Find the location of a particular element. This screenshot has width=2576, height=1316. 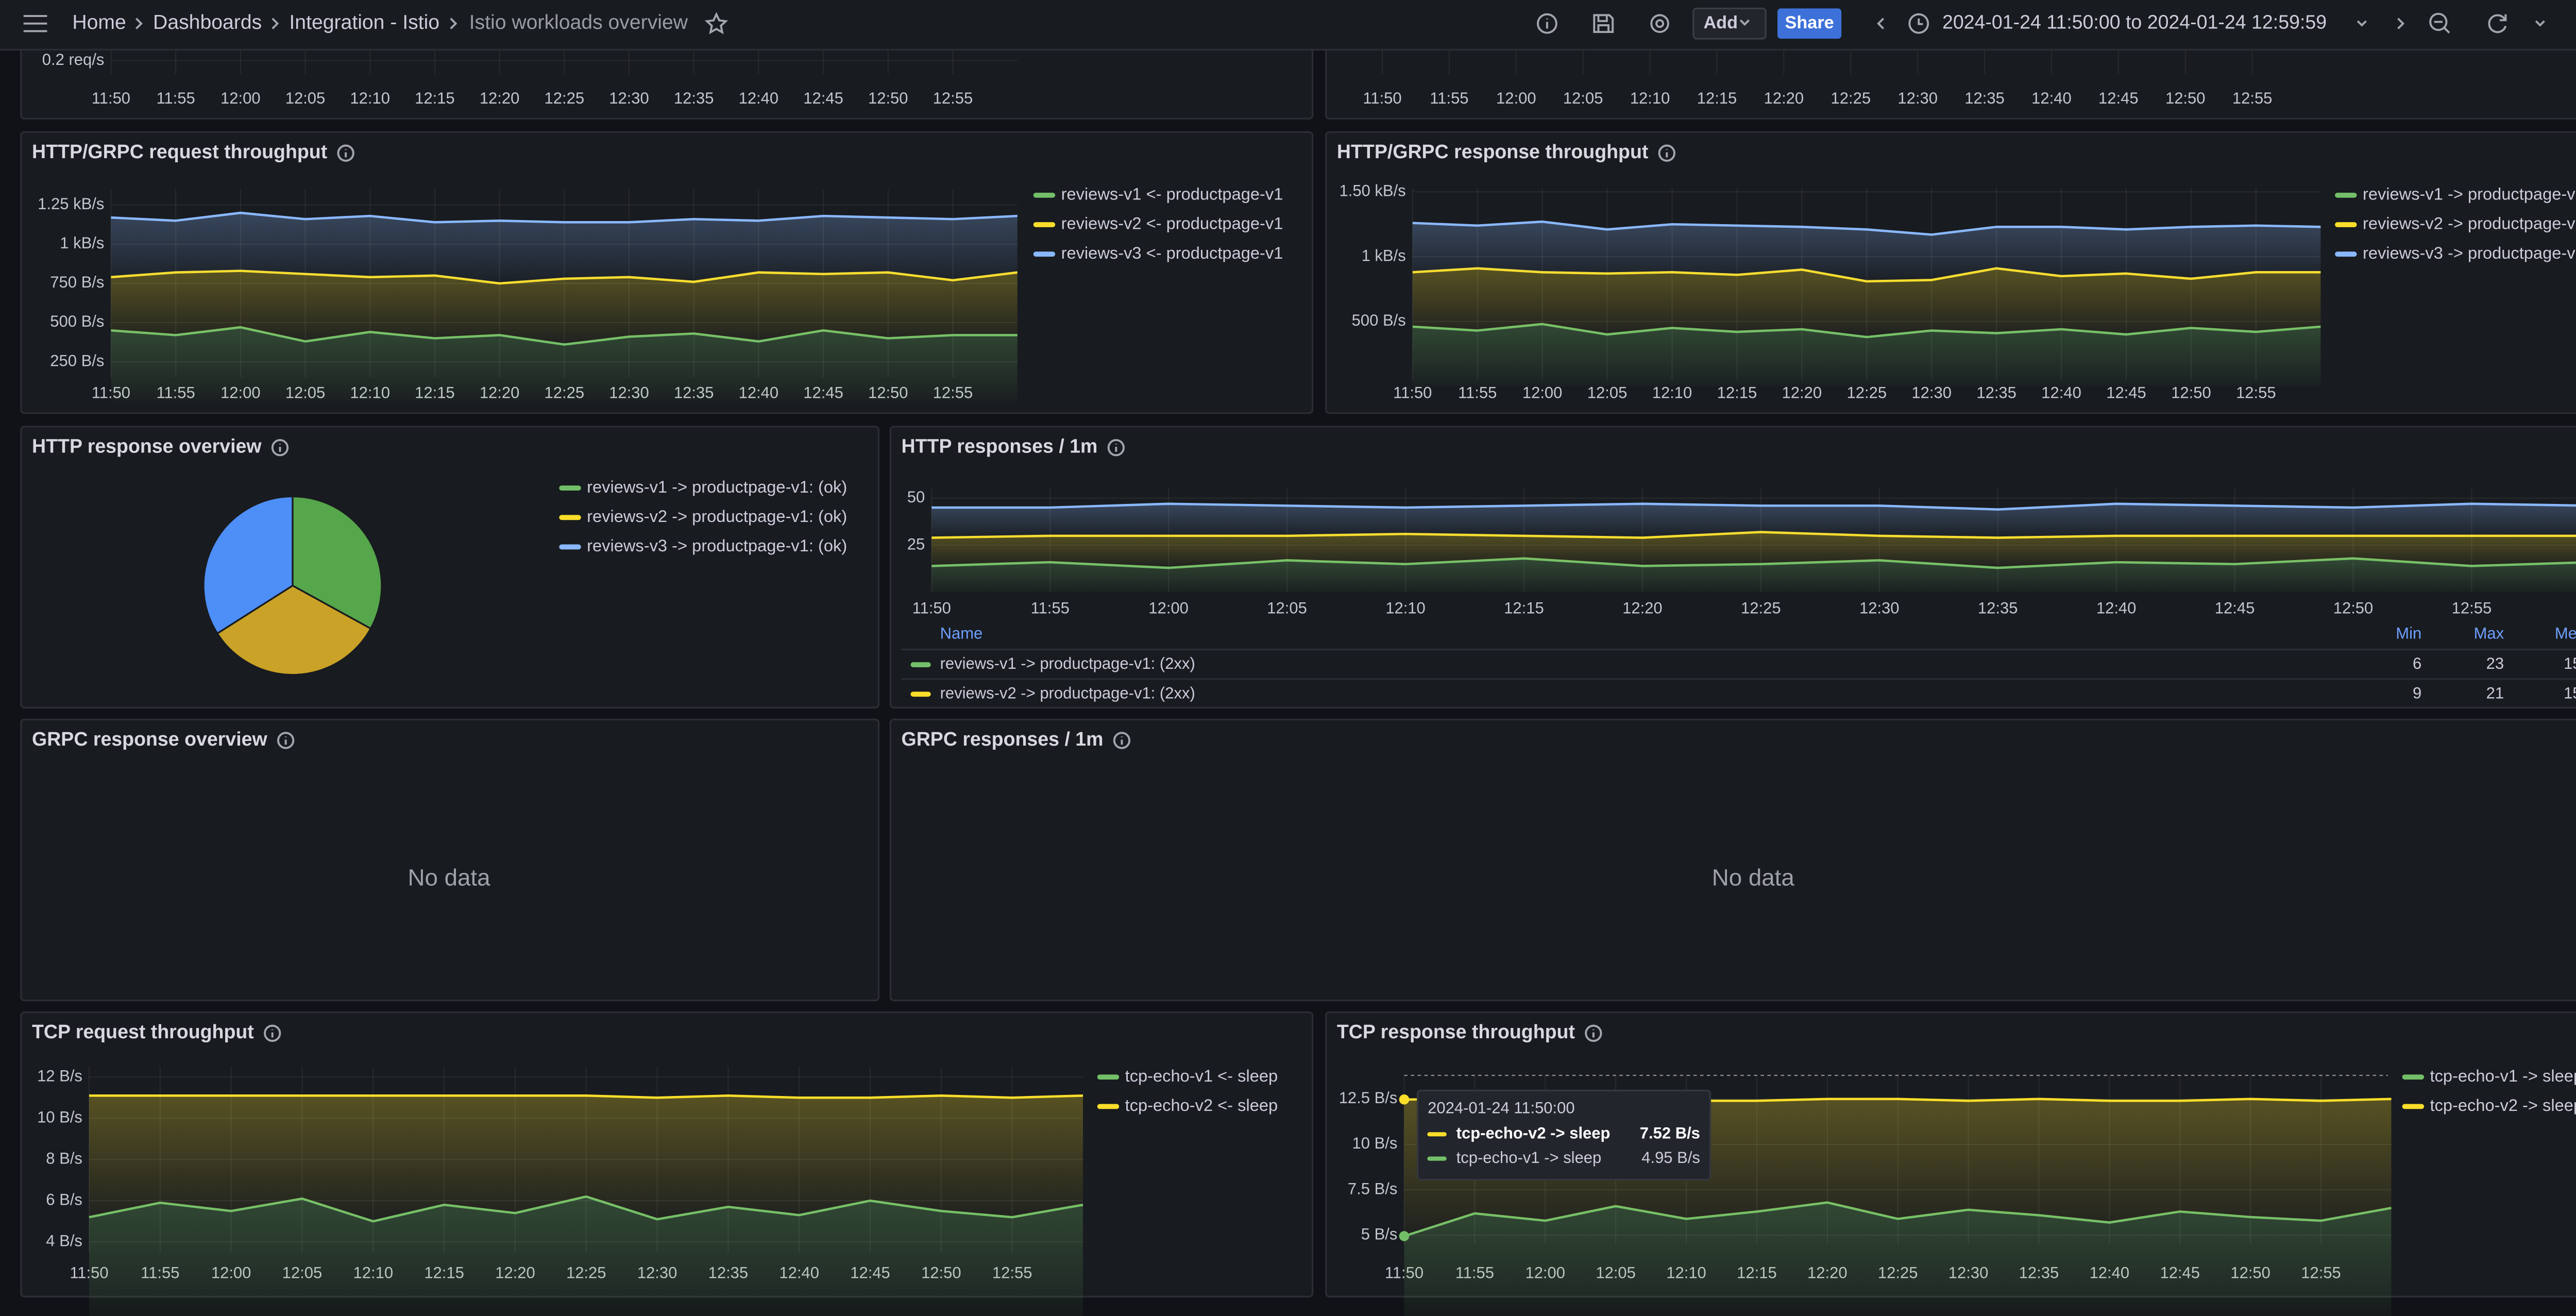

zoom-out-button is located at coordinates (2439, 23).